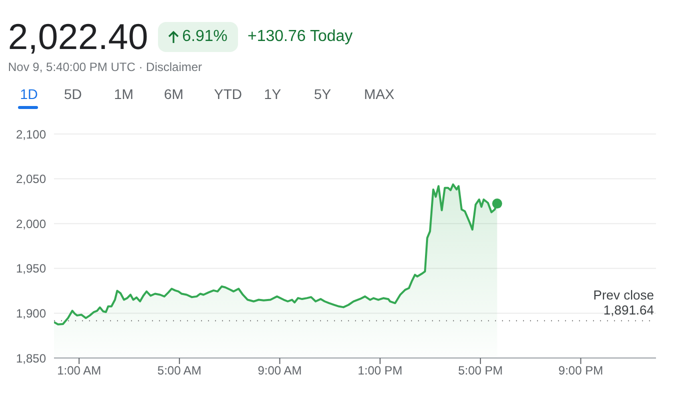 The image size is (681, 396). What do you see at coordinates (228, 94) in the screenshot?
I see `text: YTD` at bounding box center [228, 94].